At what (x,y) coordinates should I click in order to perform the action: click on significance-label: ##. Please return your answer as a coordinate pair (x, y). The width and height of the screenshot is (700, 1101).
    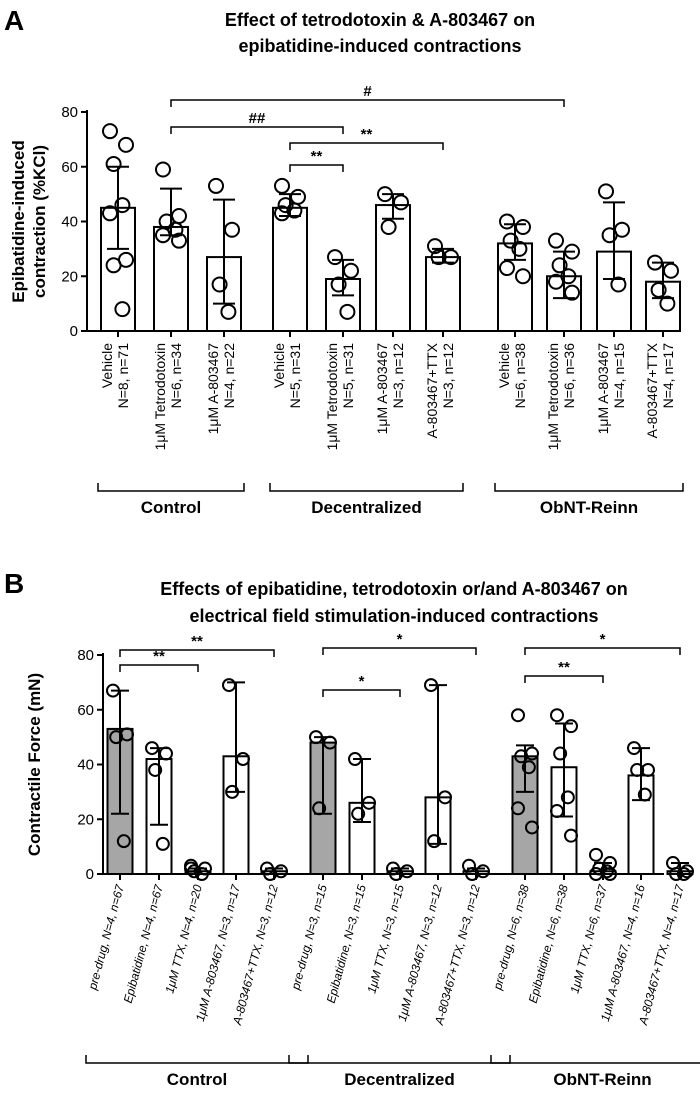
    Looking at the image, I should click on (257, 118).